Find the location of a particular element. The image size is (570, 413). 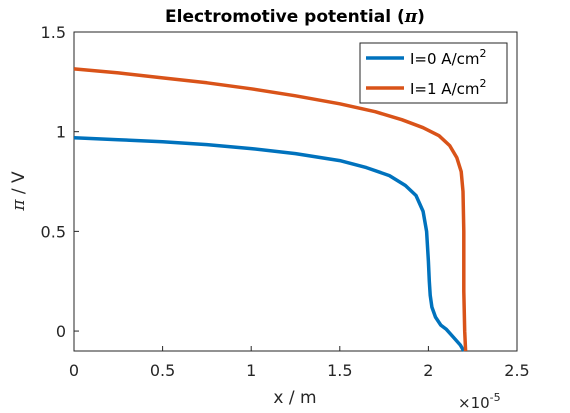

legend: I=0 A/cm2 I=1 A/cm2 is located at coordinates (433, 73).